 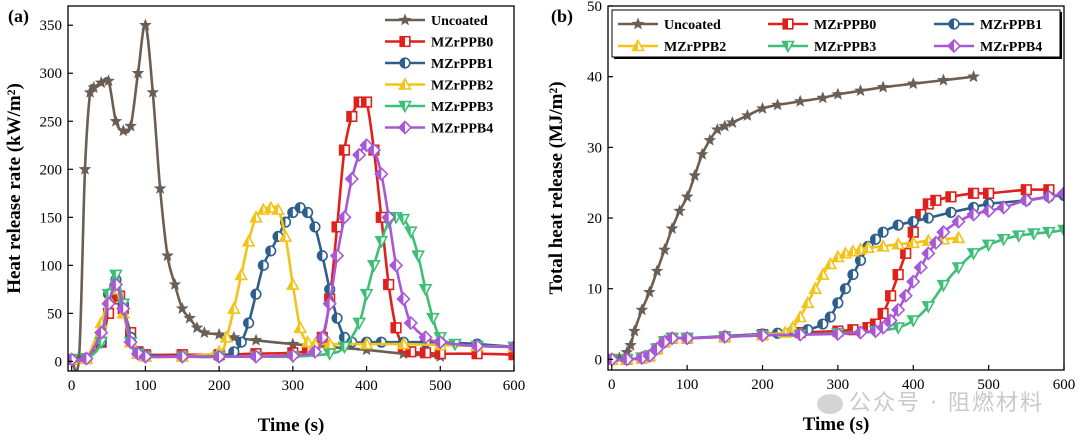 What do you see at coordinates (812, 288) in the screenshot?
I see `chart-b-point-mzrppb2-14-fill` at bounding box center [812, 288].